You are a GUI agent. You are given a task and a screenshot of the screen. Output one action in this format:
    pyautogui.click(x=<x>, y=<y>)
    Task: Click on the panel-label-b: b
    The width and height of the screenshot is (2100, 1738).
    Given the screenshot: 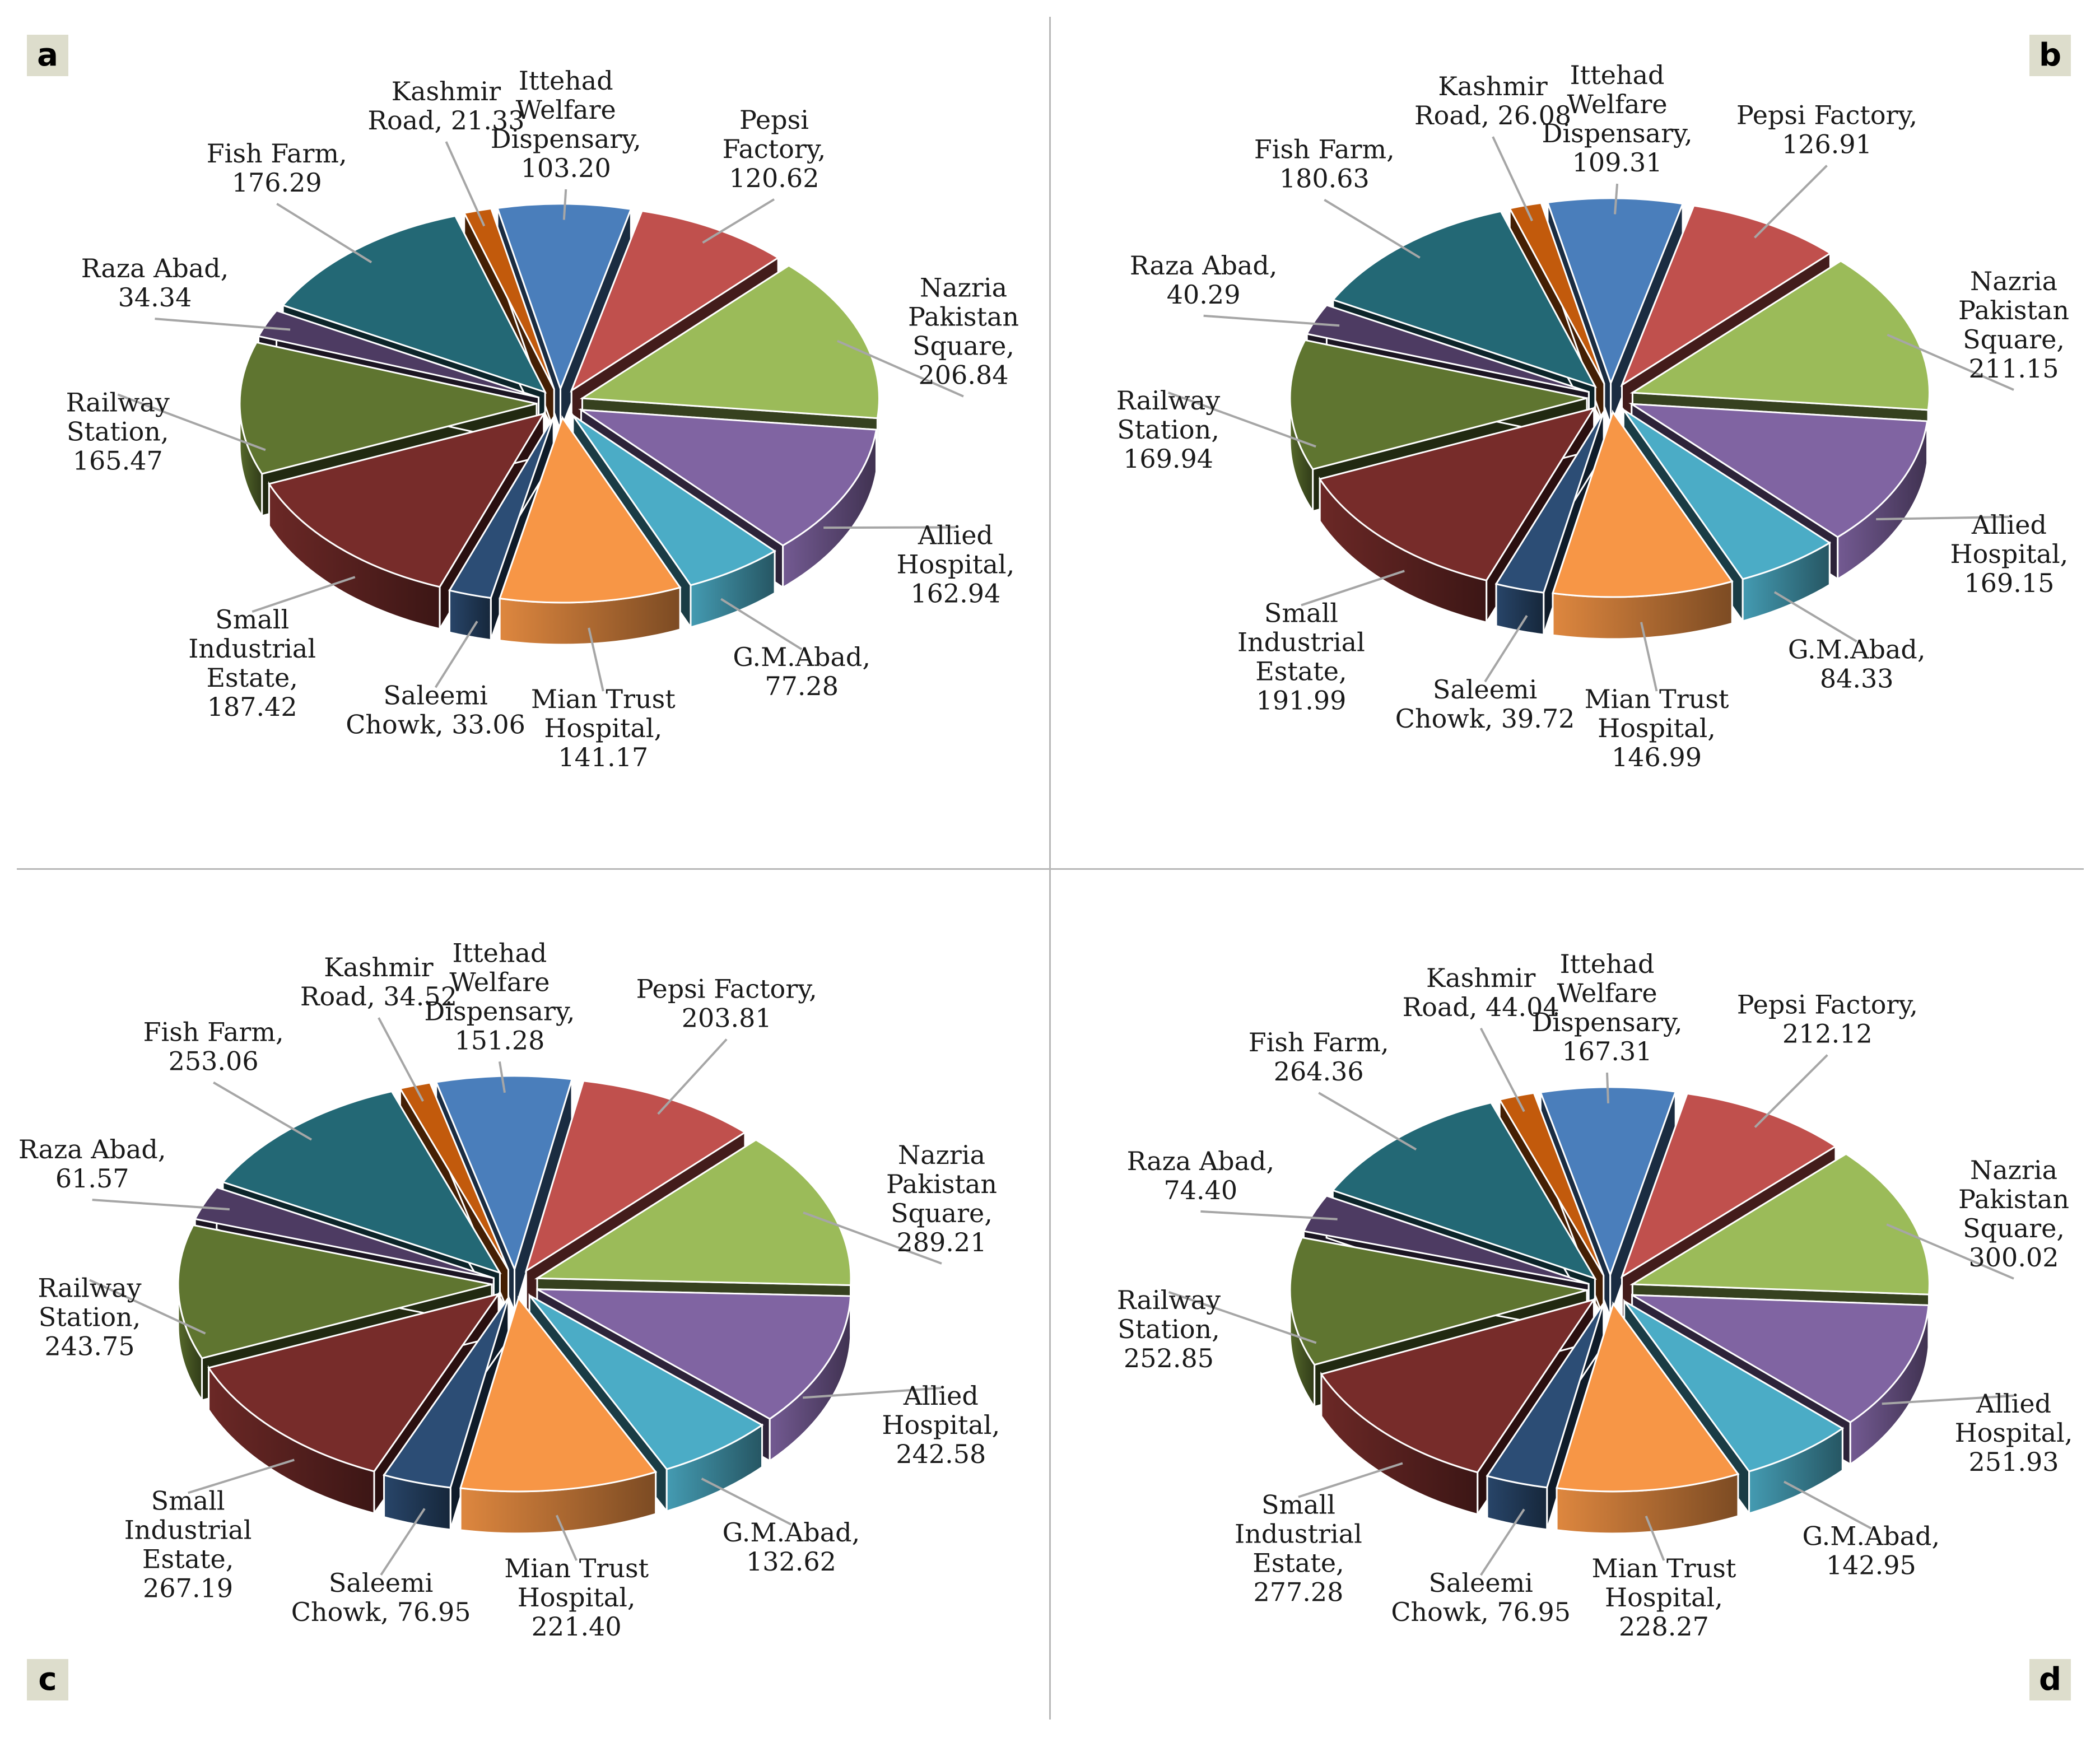 What is the action you would take?
    pyautogui.click(x=2050, y=55)
    